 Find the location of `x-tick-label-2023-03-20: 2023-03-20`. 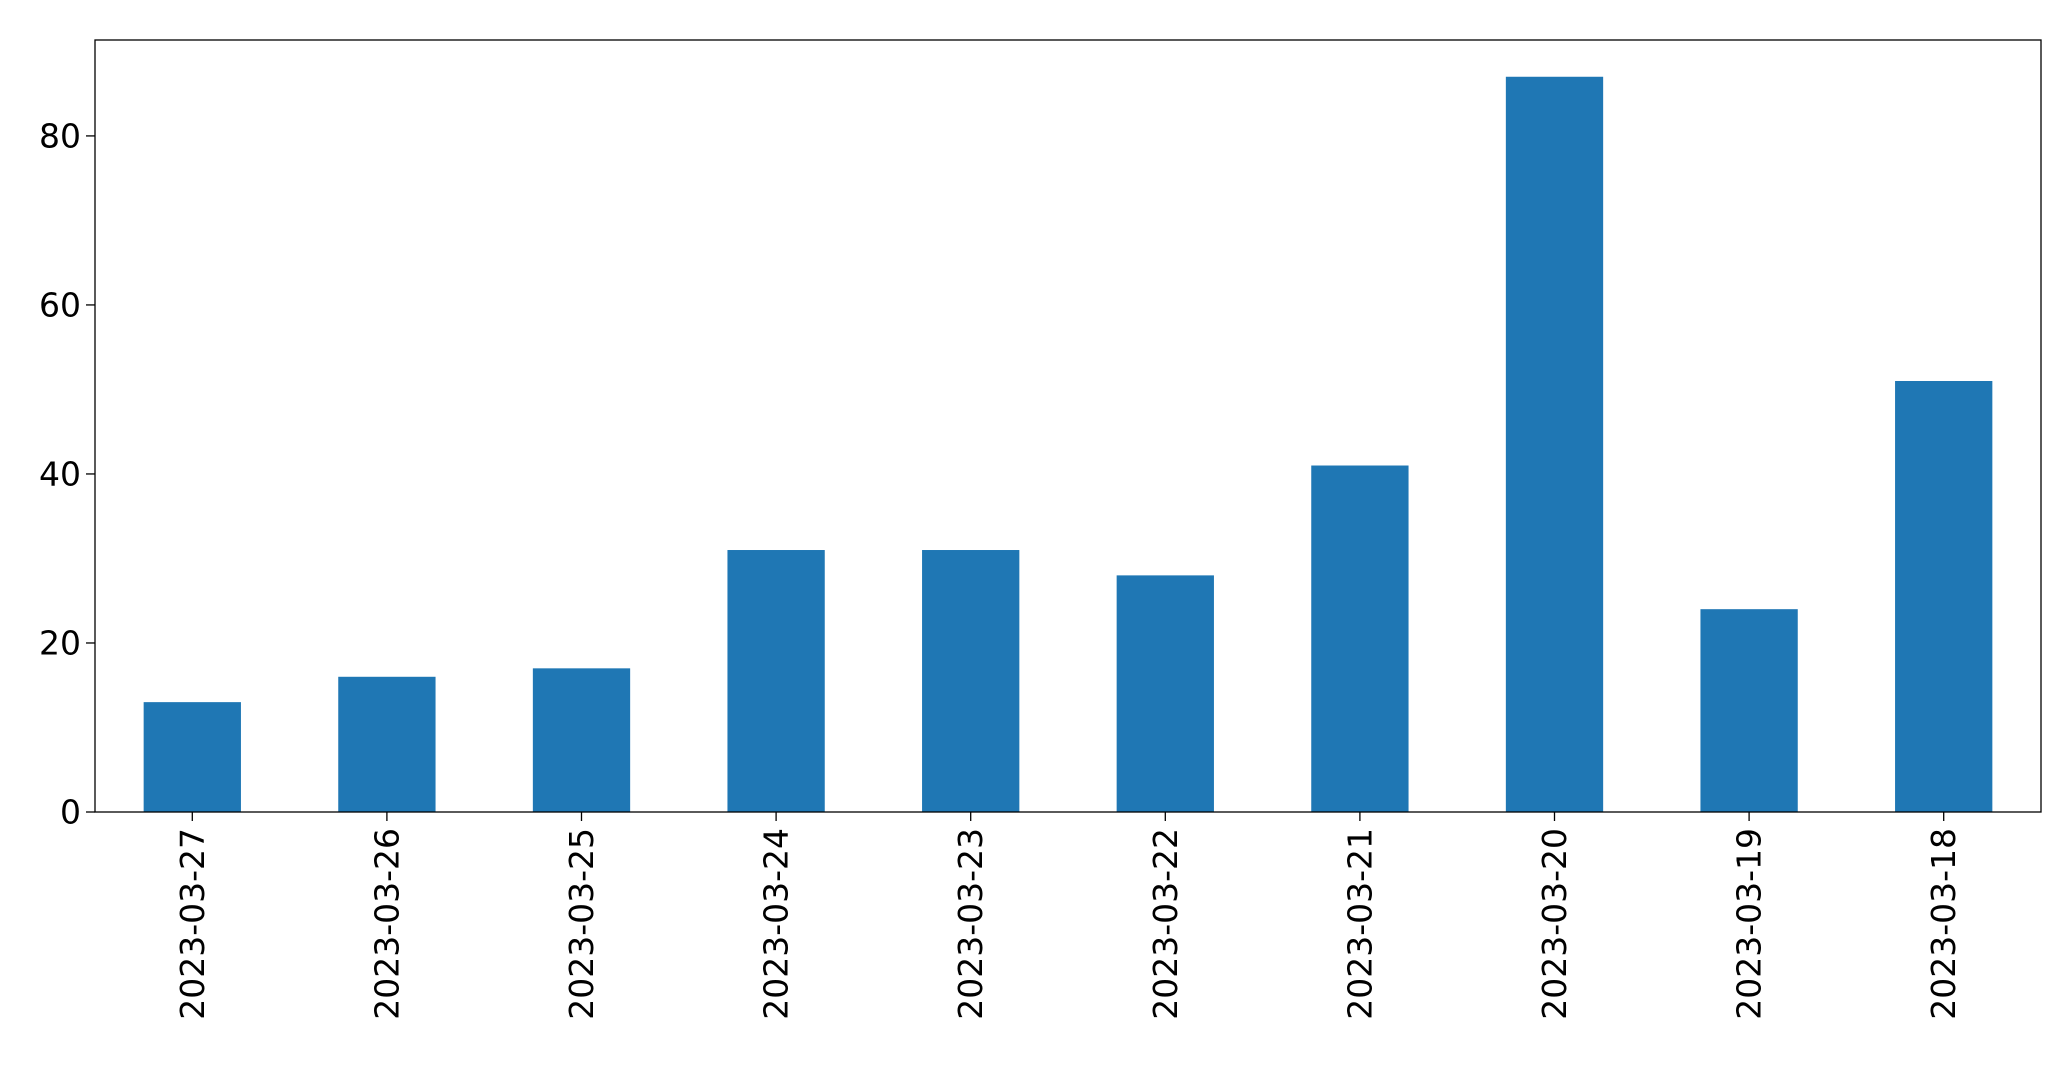

x-tick-label-2023-03-20: 2023-03-20 is located at coordinates (1554, 924).